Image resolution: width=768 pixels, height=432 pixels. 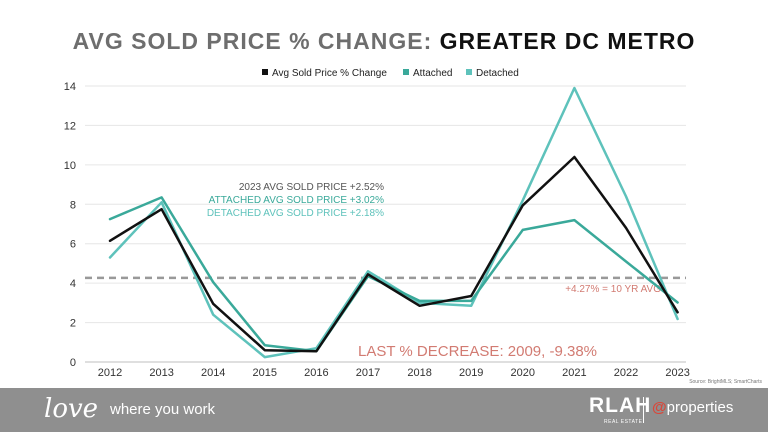 I want to click on legend-label-attached: Attached, so click(x=432, y=73).